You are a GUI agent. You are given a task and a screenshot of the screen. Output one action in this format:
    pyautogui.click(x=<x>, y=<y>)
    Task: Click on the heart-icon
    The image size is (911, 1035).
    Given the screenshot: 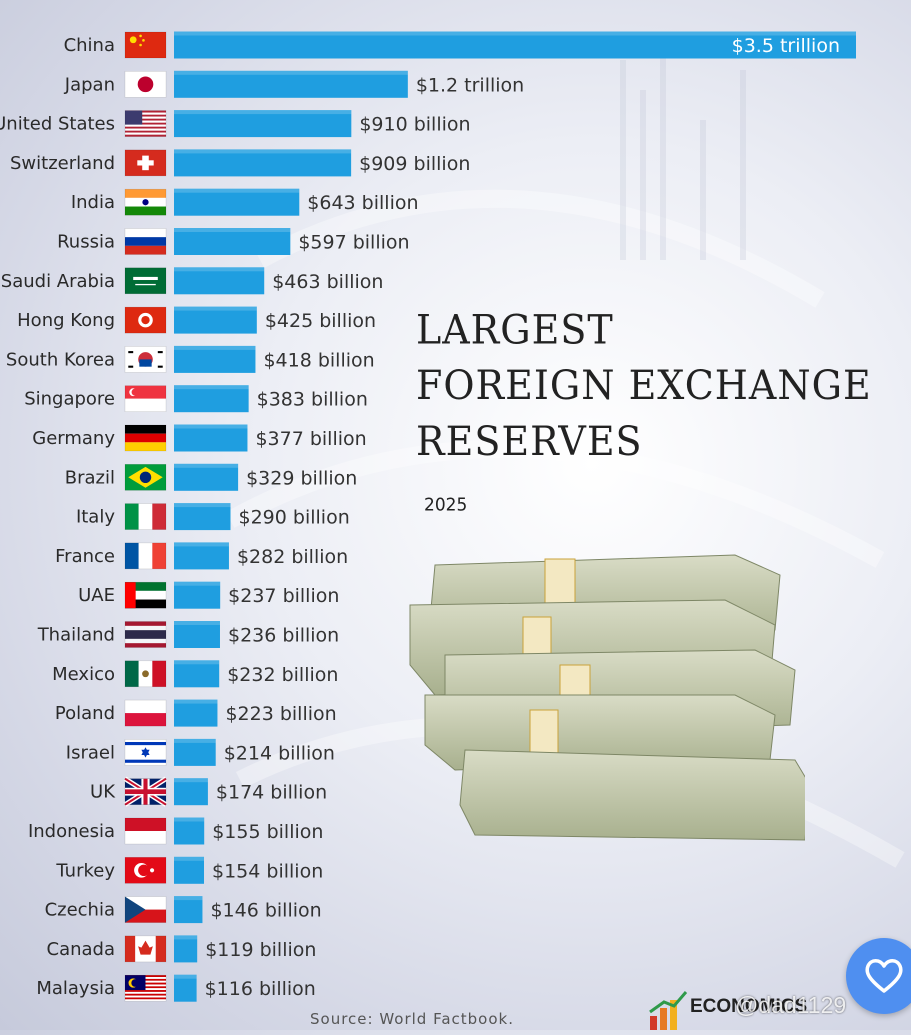 What is the action you would take?
    pyautogui.click(x=884, y=976)
    